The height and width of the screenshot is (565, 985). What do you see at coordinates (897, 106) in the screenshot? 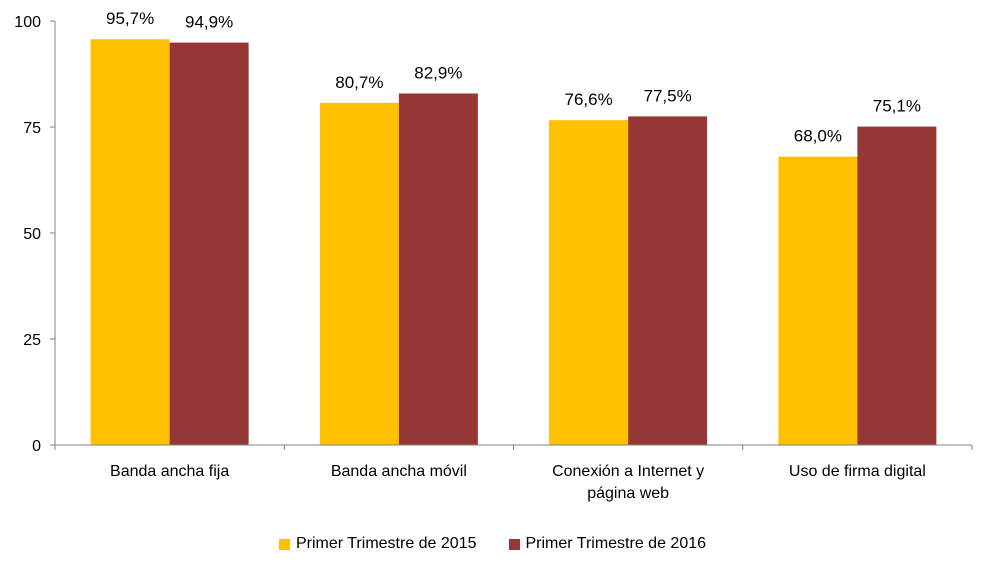
I see `data-label: 75,1%` at bounding box center [897, 106].